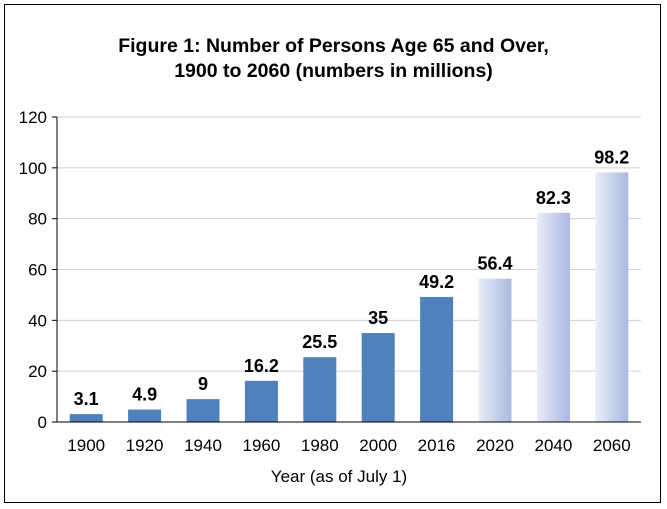 The image size is (667, 509). Describe the element at coordinates (553, 198) in the screenshot. I see `value-label-2040: 82.3` at that location.